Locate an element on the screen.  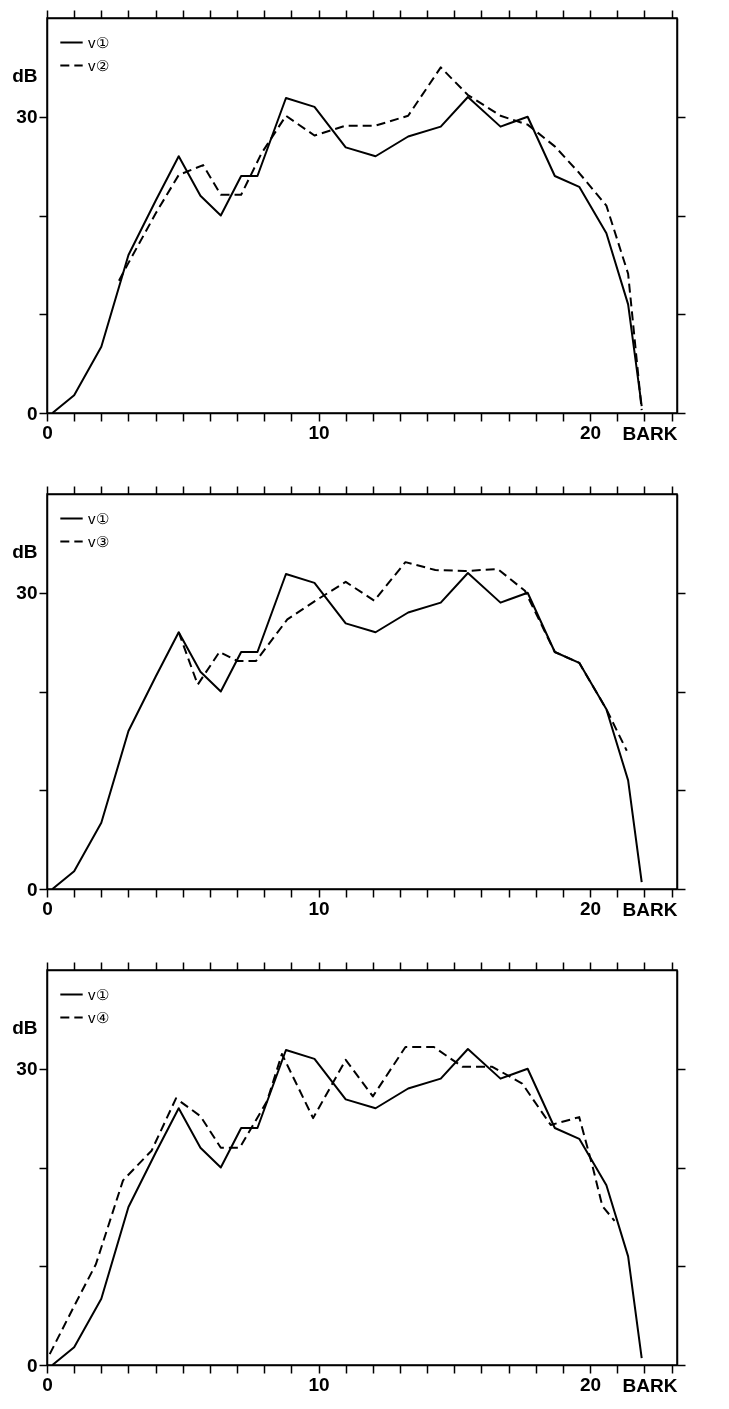
legend-label: v④ is located at coordinates (98, 1017).